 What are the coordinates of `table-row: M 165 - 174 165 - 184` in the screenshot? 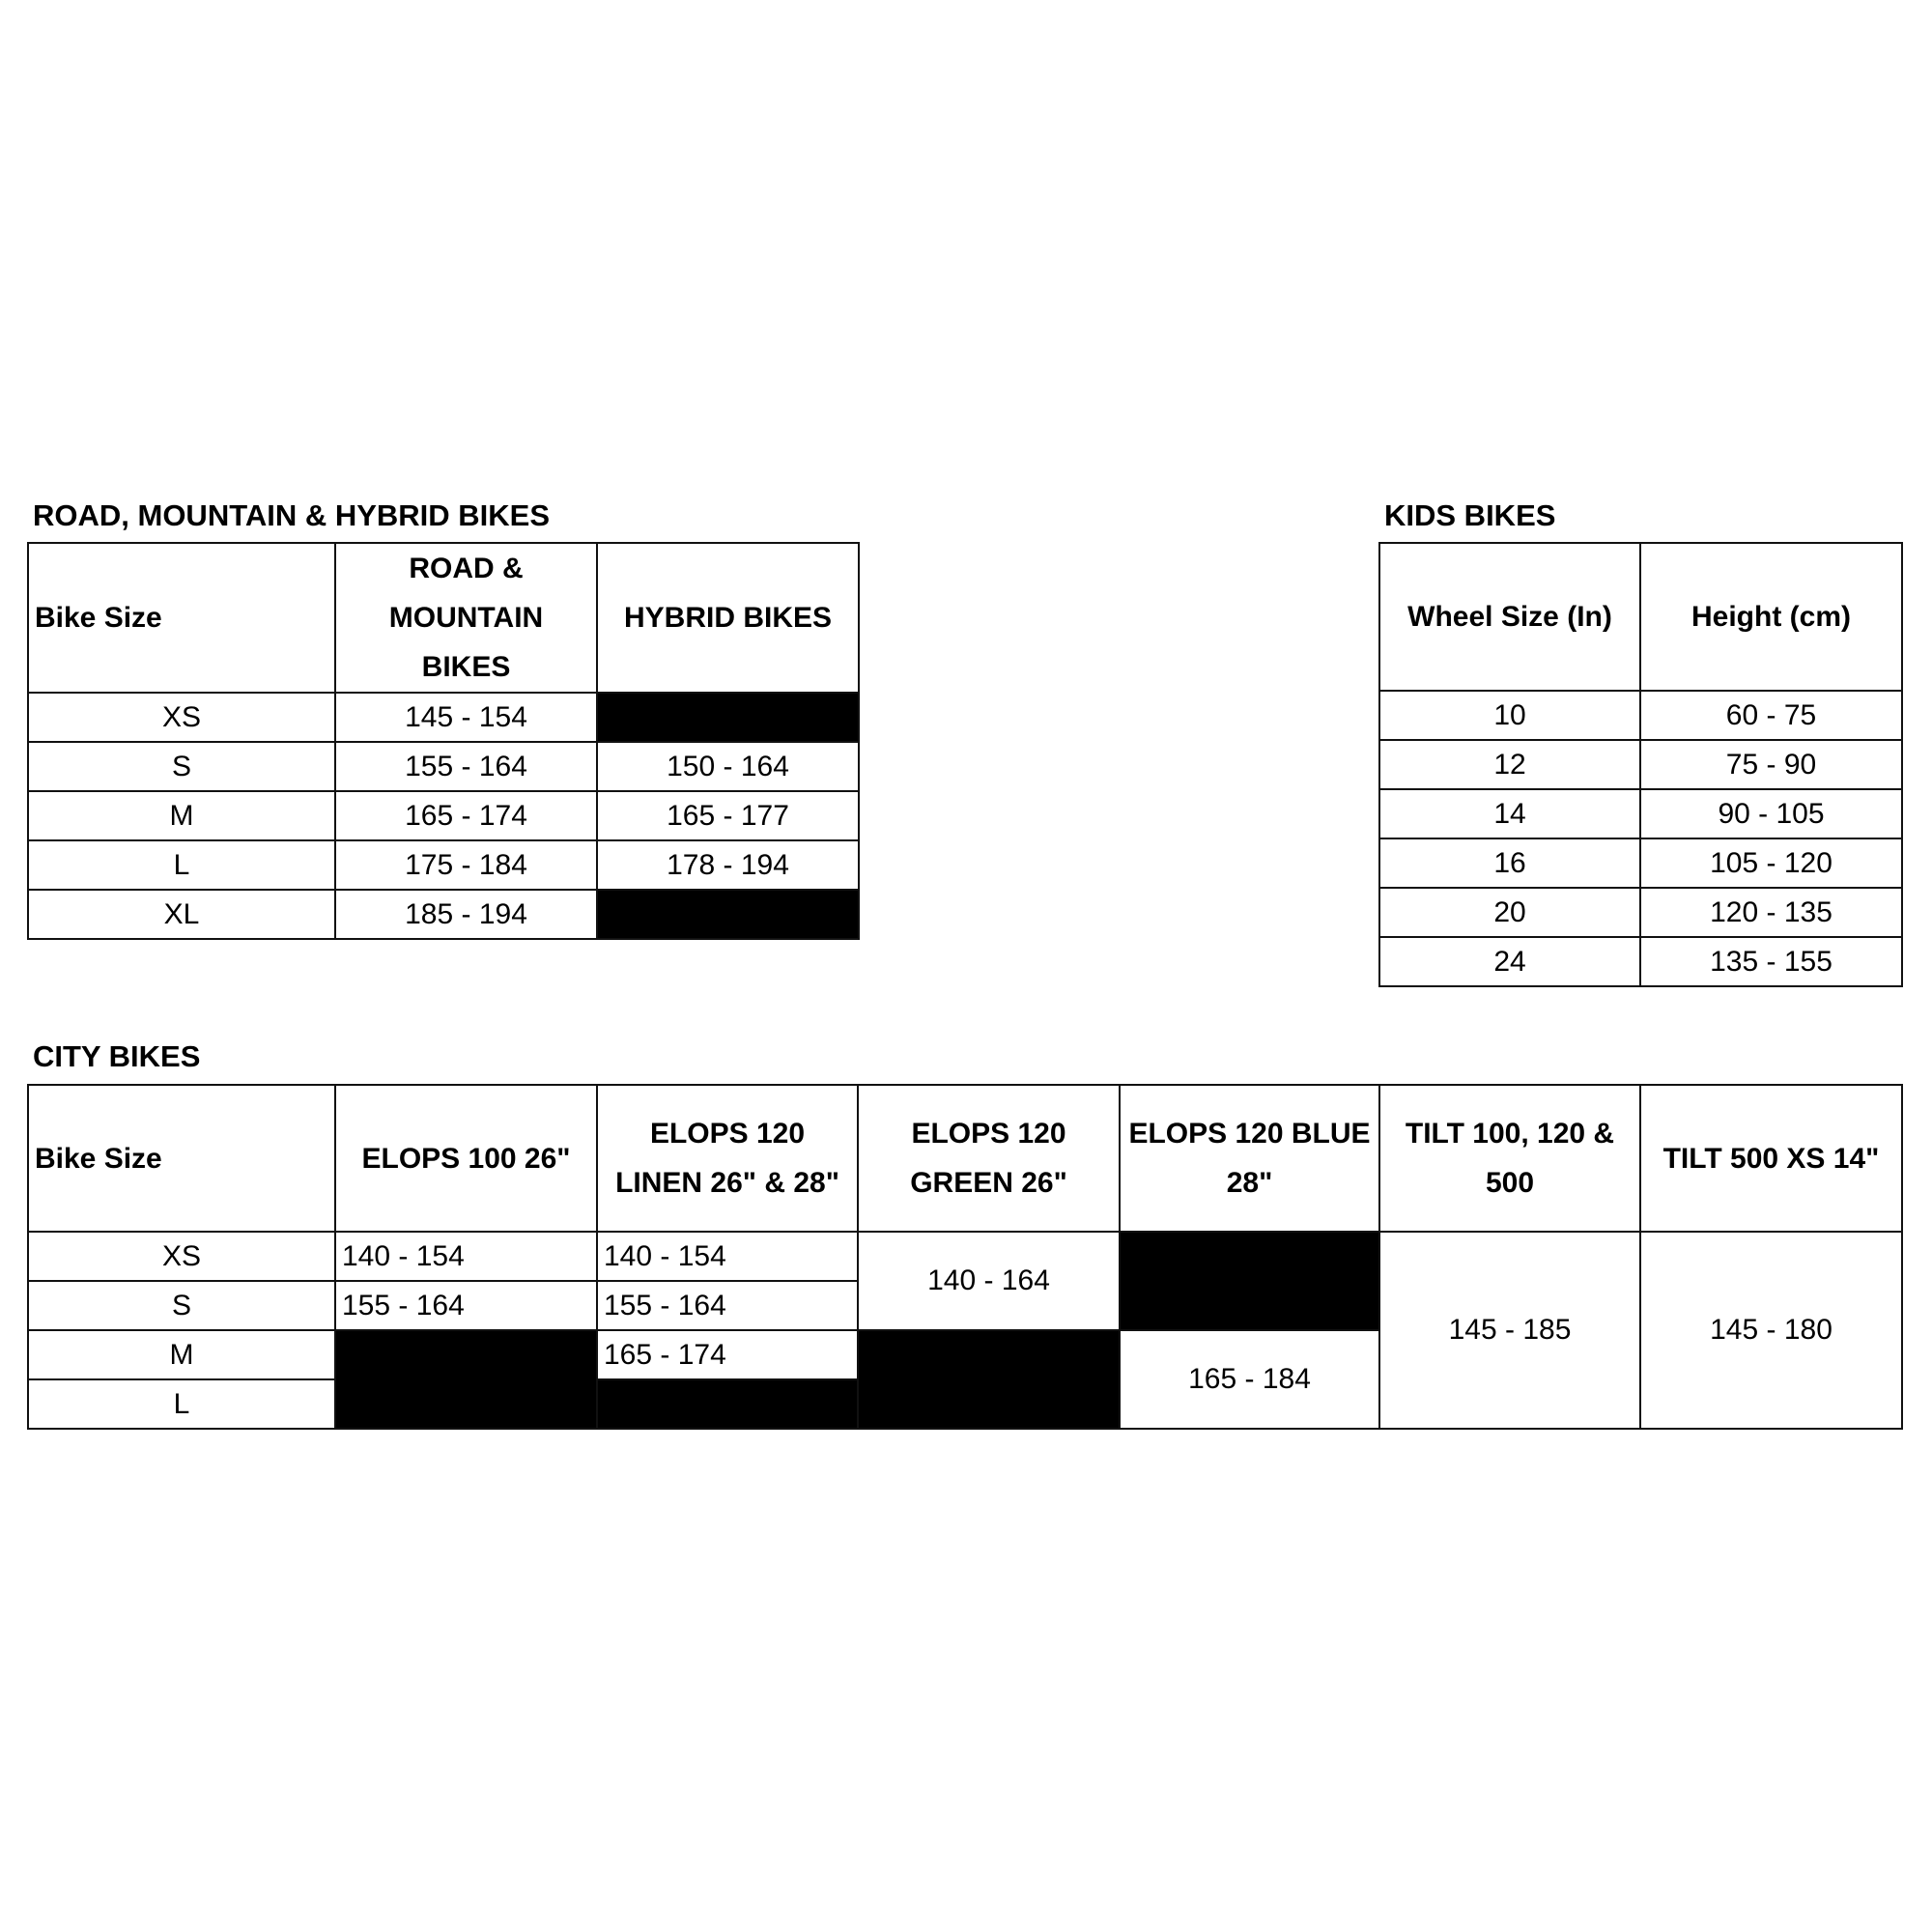 It's located at (964, 1379).